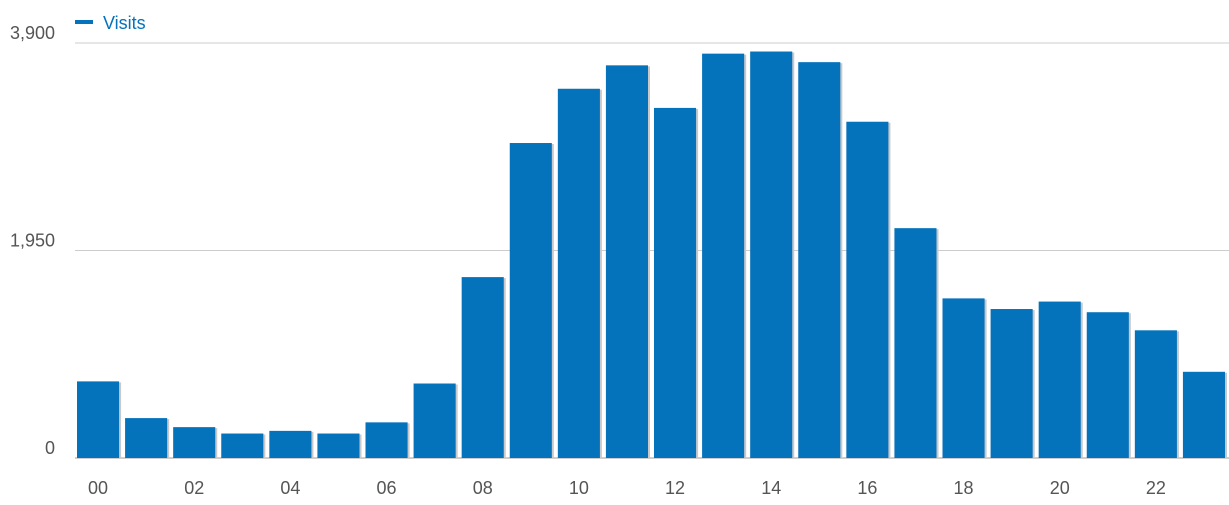  I want to click on legend: Visits, so click(110, 23).